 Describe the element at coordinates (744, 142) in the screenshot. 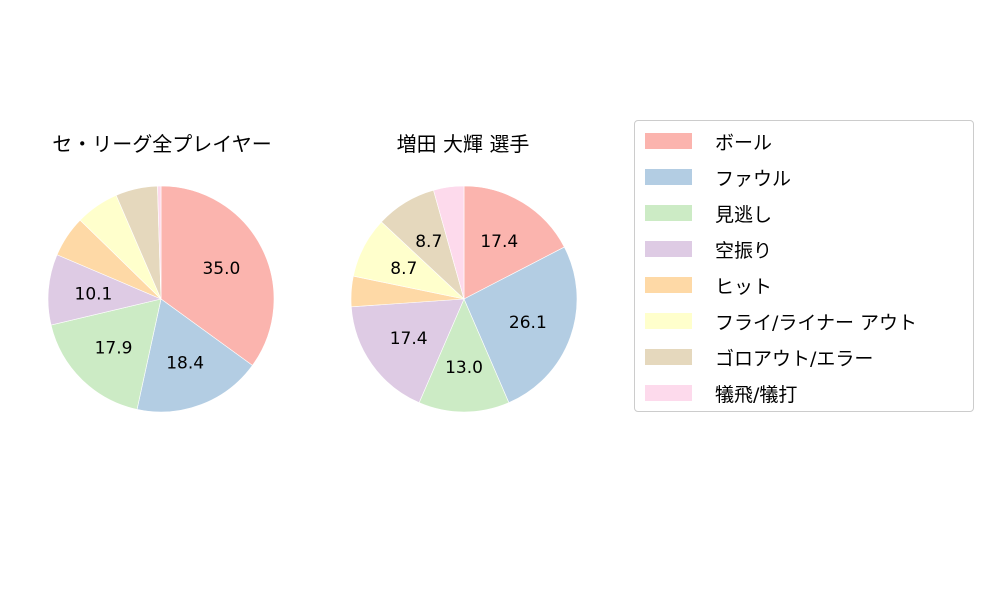

I see `legend-label: ボール` at that location.